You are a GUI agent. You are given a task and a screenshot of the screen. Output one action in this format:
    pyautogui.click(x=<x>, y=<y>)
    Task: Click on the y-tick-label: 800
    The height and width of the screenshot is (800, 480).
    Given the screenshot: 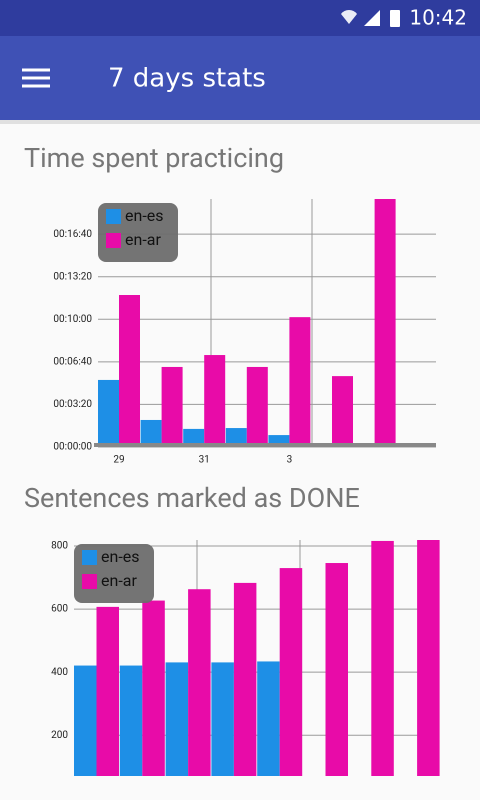 What is the action you would take?
    pyautogui.click(x=59, y=546)
    